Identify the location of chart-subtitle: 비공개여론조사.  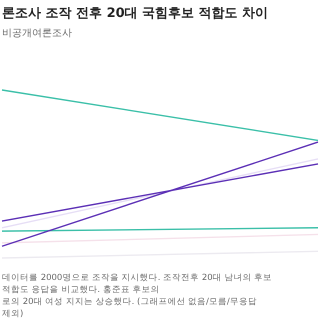
(37, 33).